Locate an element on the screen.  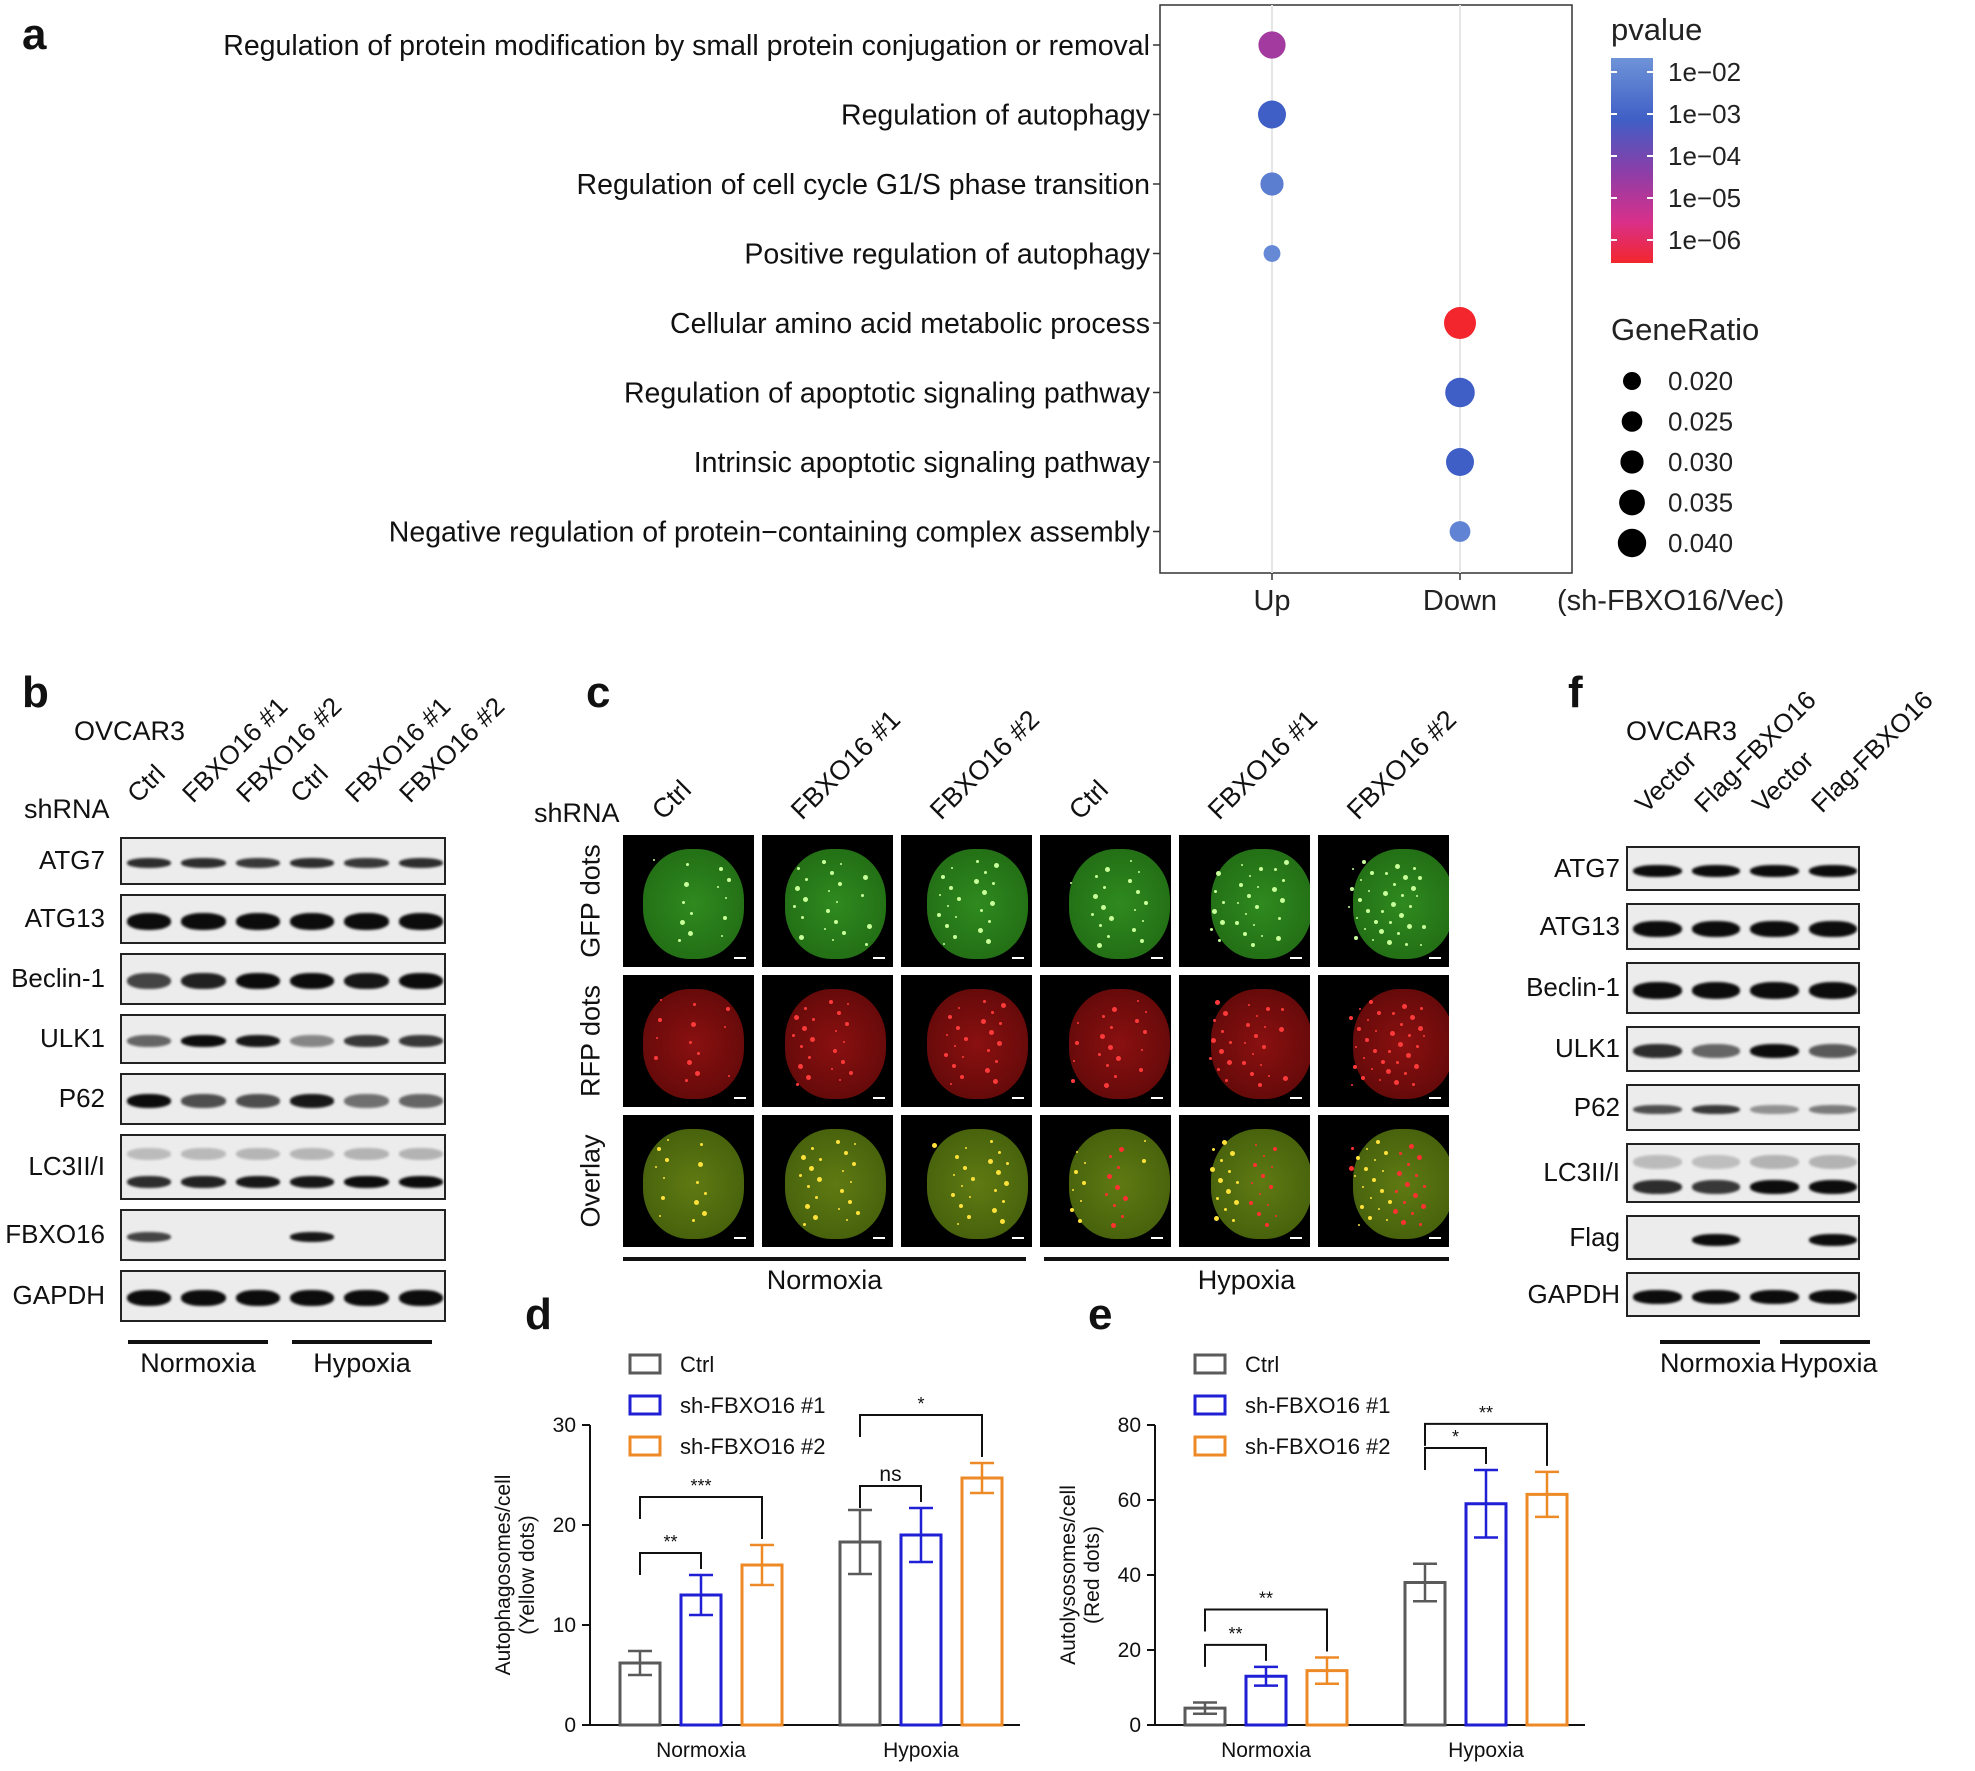
pvalue-tick-label: 1e−06 is located at coordinates (1704, 240).